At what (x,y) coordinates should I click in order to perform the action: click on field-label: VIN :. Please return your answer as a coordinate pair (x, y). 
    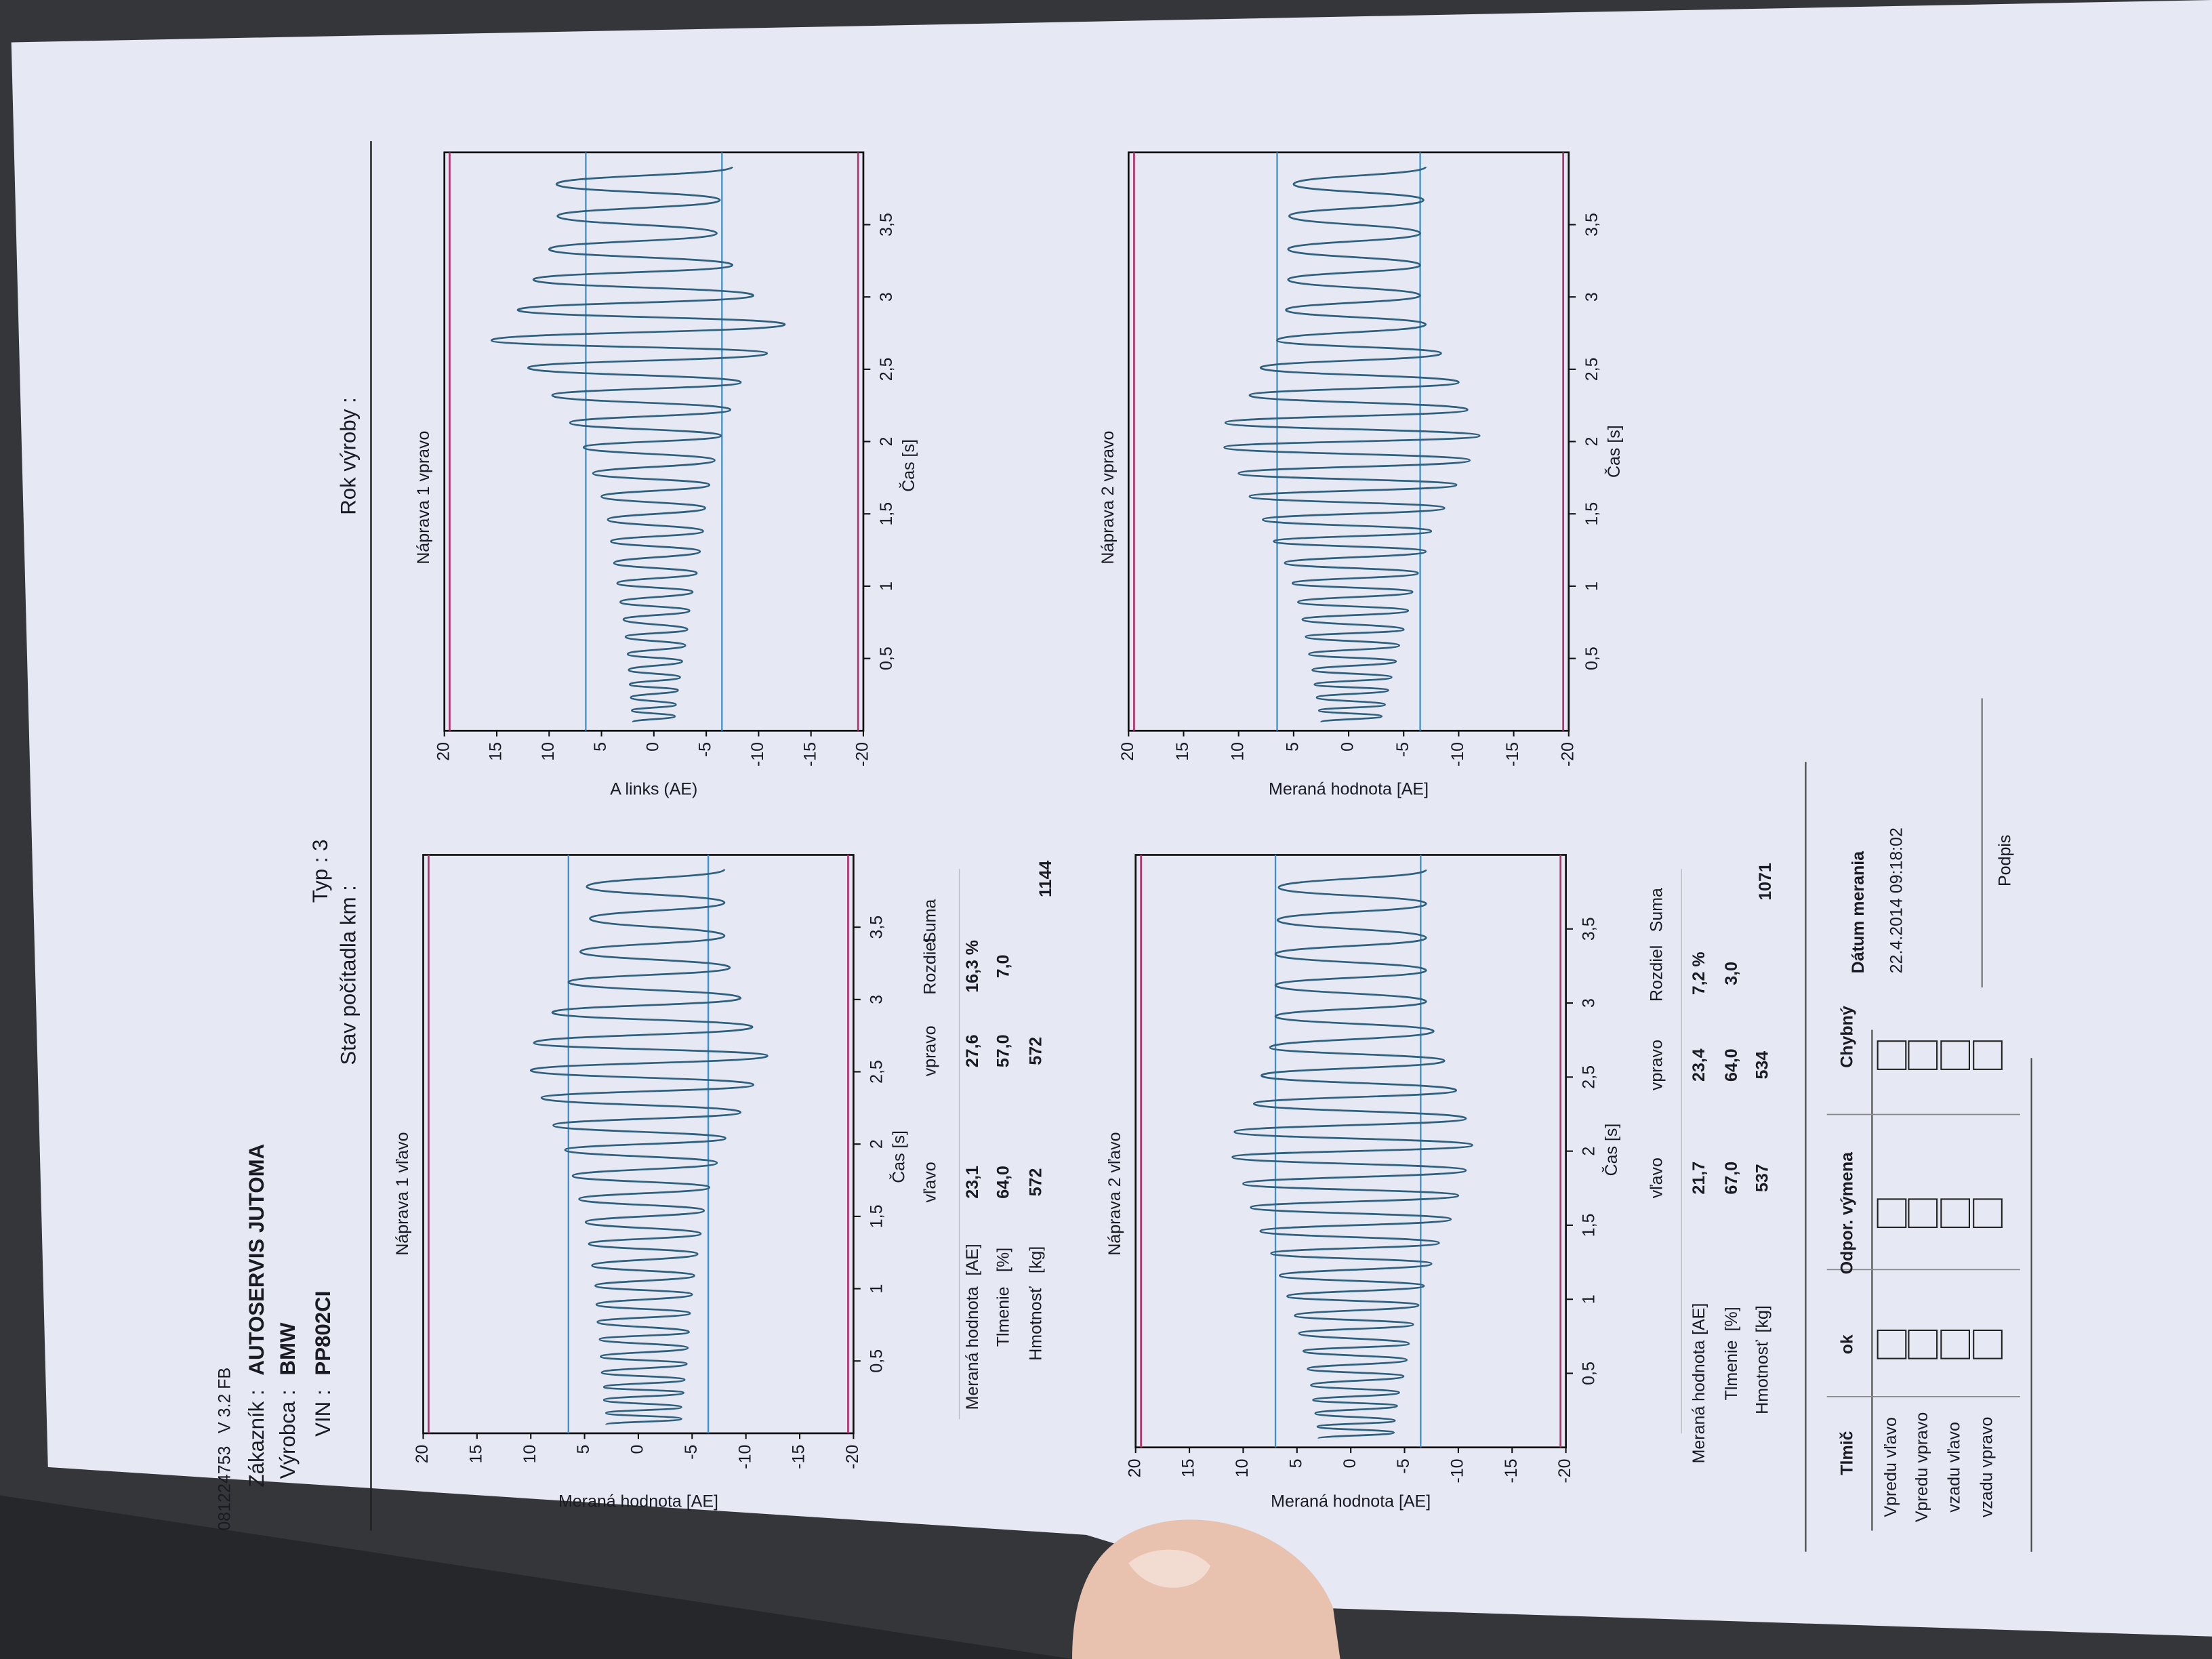
    Looking at the image, I should click on (323, 1412).